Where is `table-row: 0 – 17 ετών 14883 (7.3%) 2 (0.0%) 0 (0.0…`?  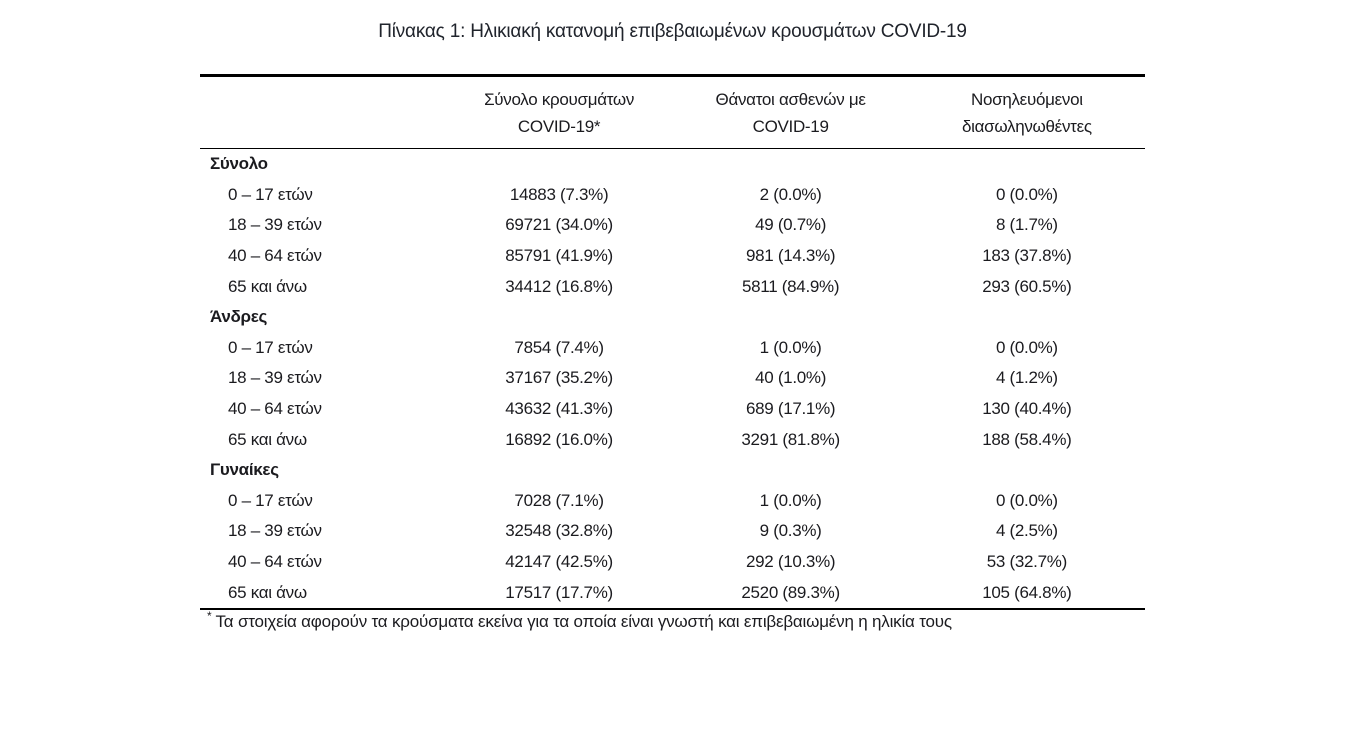 table-row: 0 – 17 ετών 14883 (7.3%) 2 (0.0%) 0 (0.0… is located at coordinates (672, 195).